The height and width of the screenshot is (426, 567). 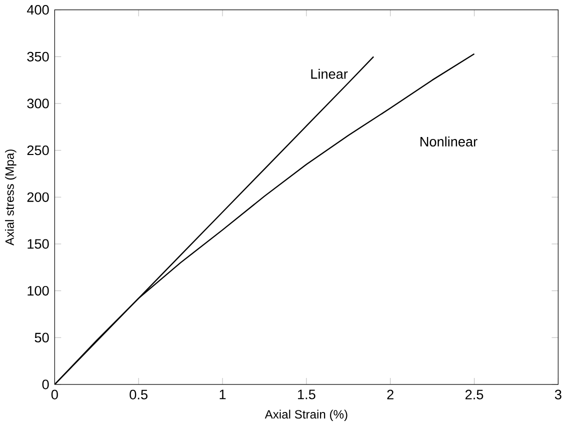 I want to click on y-tick-label: 50, so click(x=41, y=337).